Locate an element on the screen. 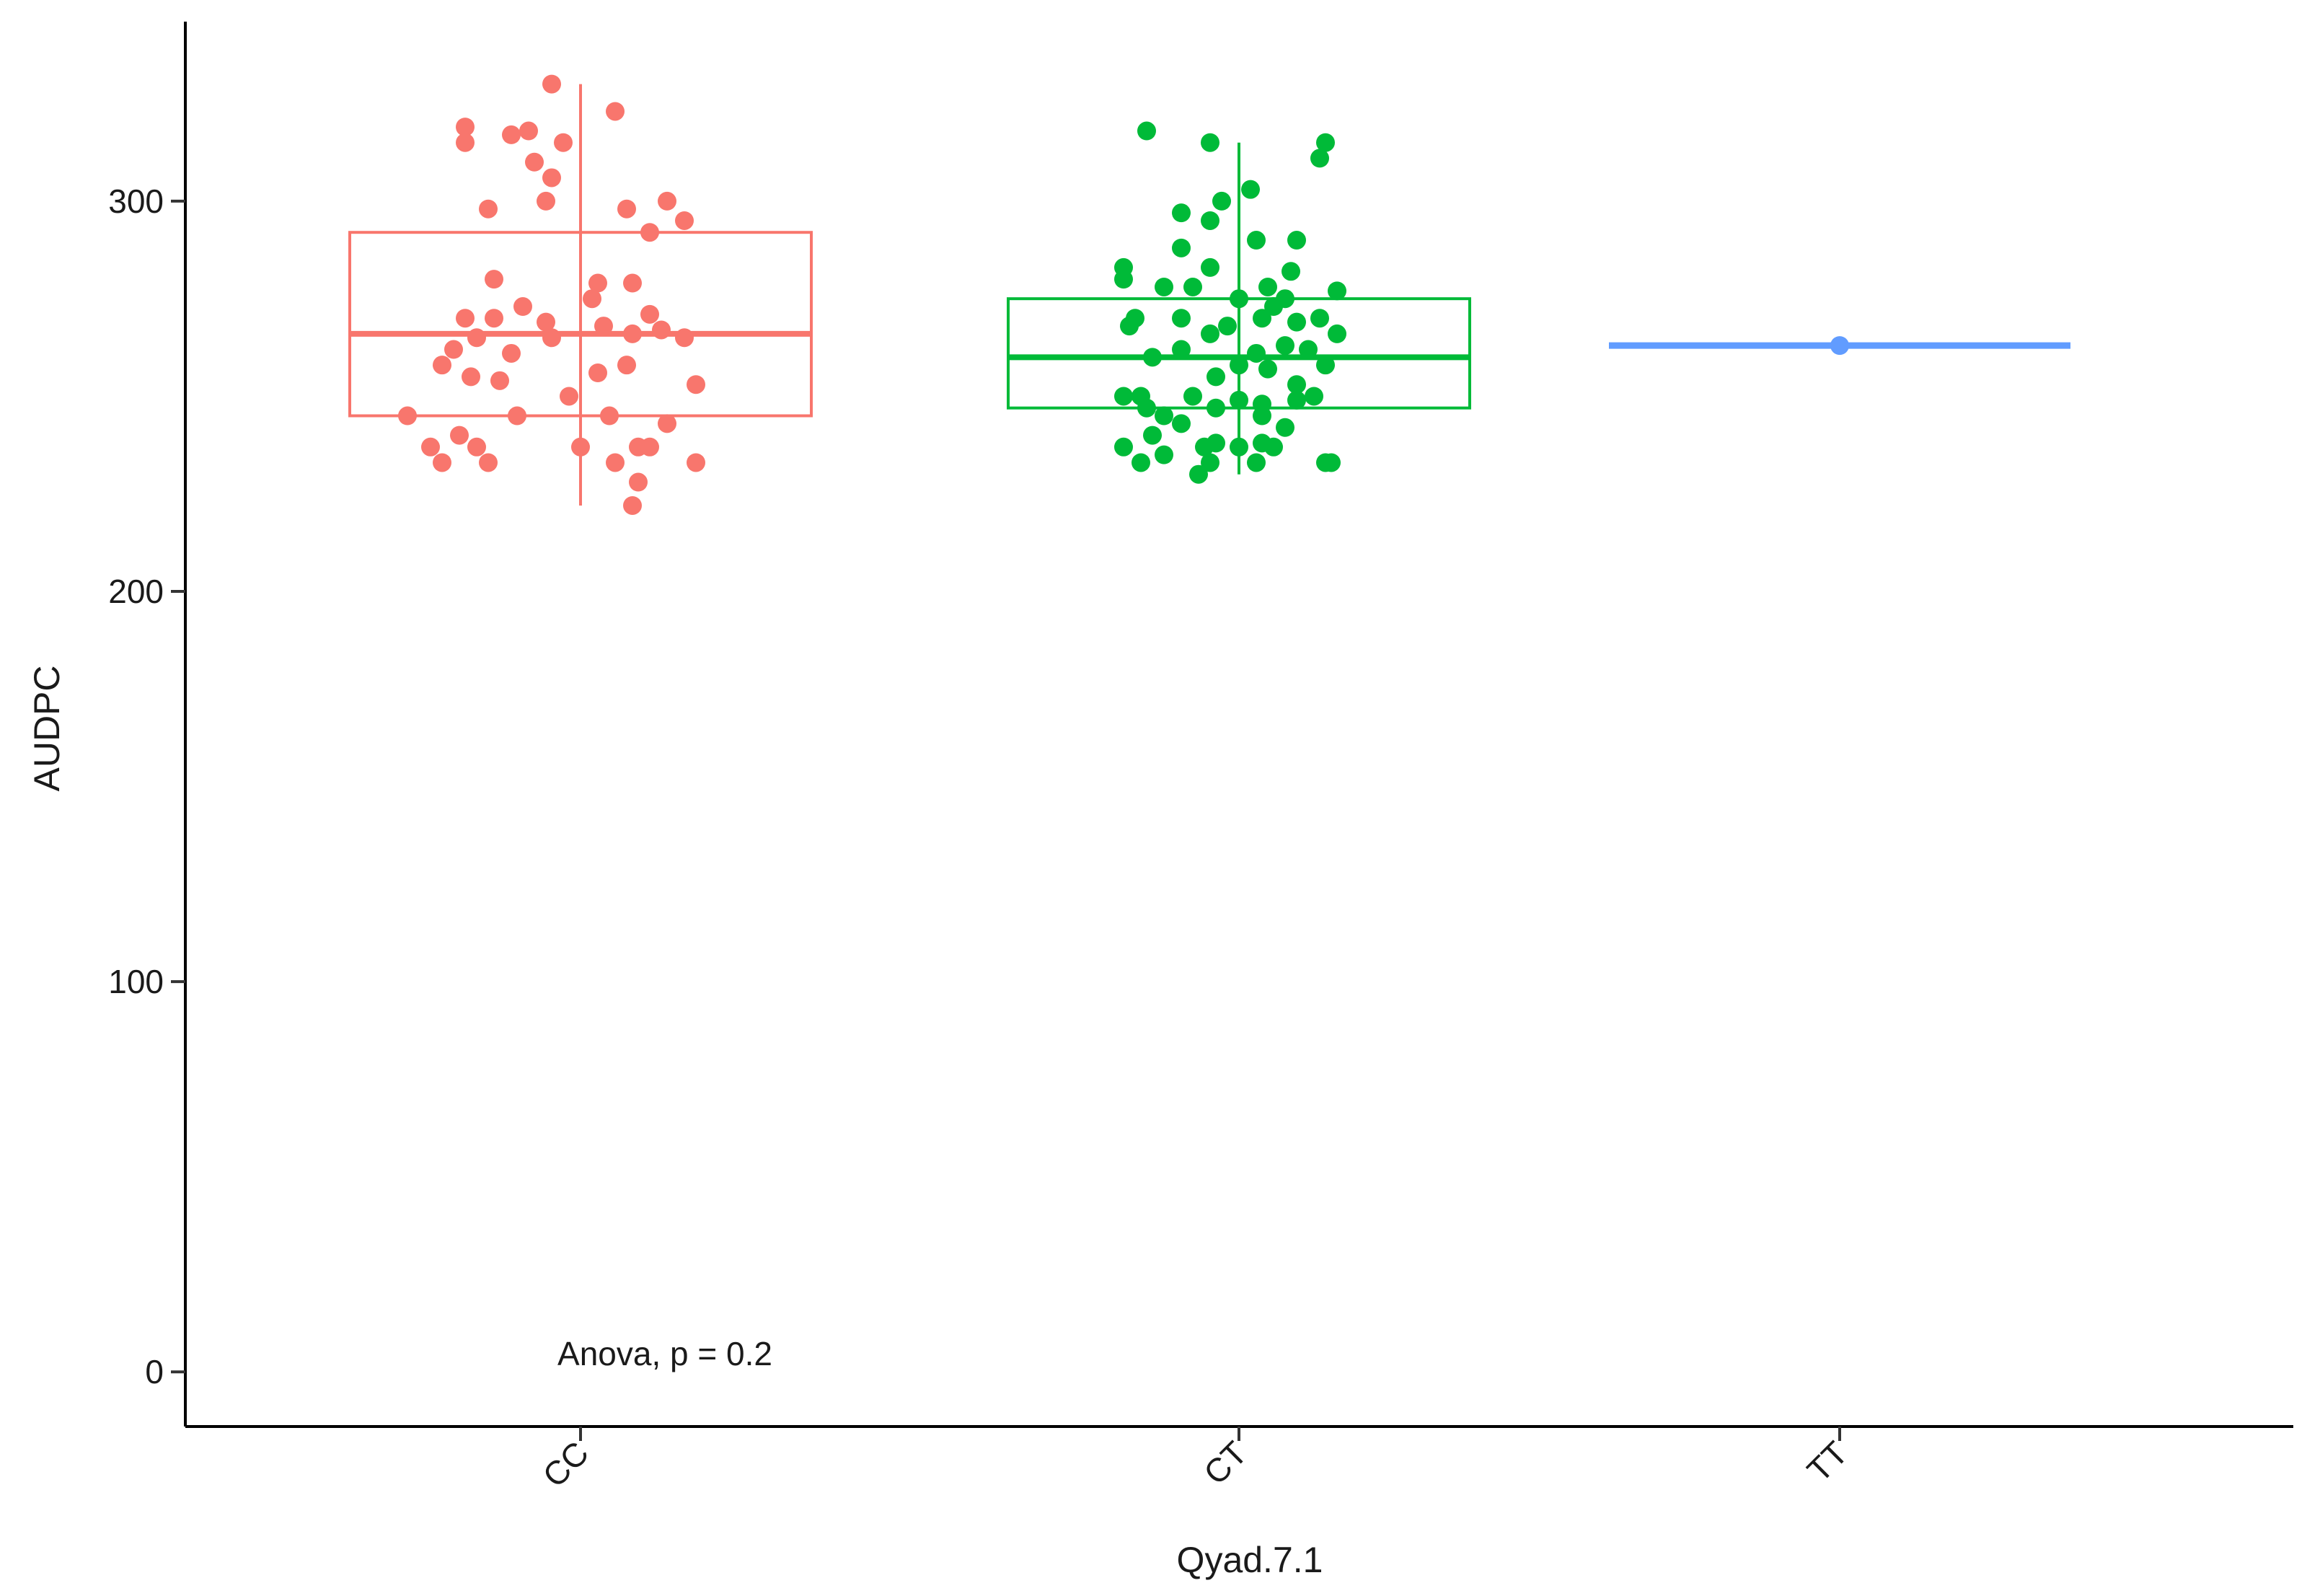 The image size is (2307, 1596). box-ct is located at coordinates (1239, 308).